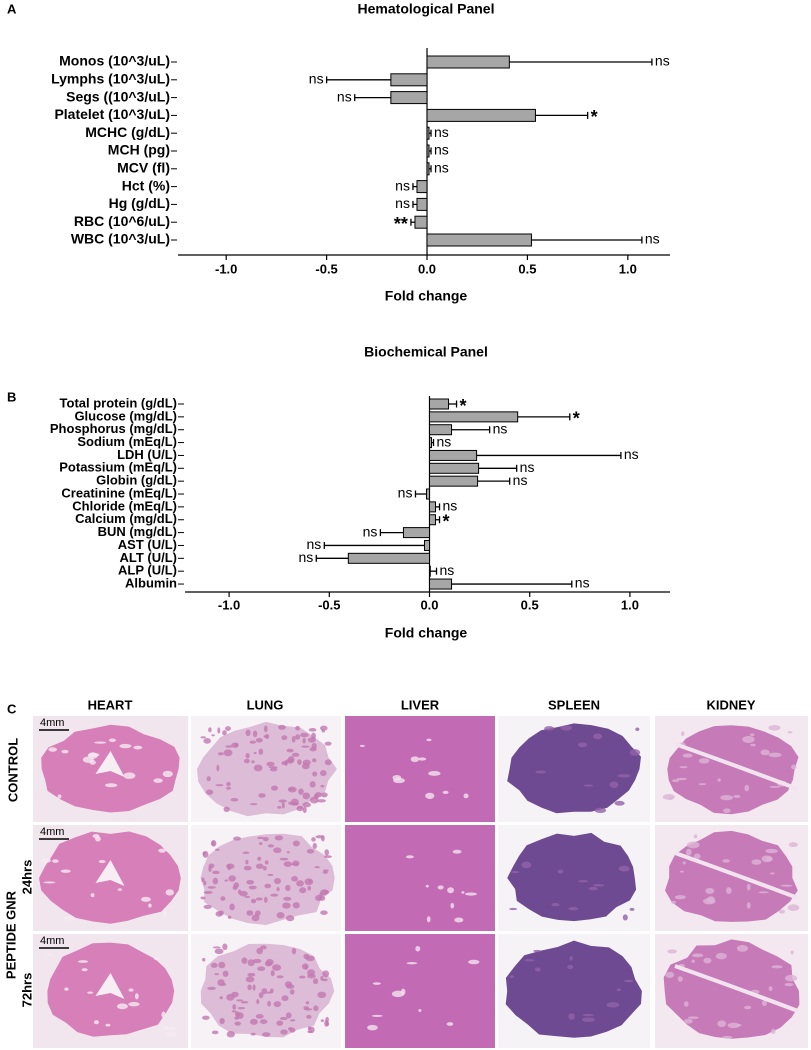 This screenshot has width=811, height=1050. I want to click on scale-bar-label: 4mm, so click(52, 723).